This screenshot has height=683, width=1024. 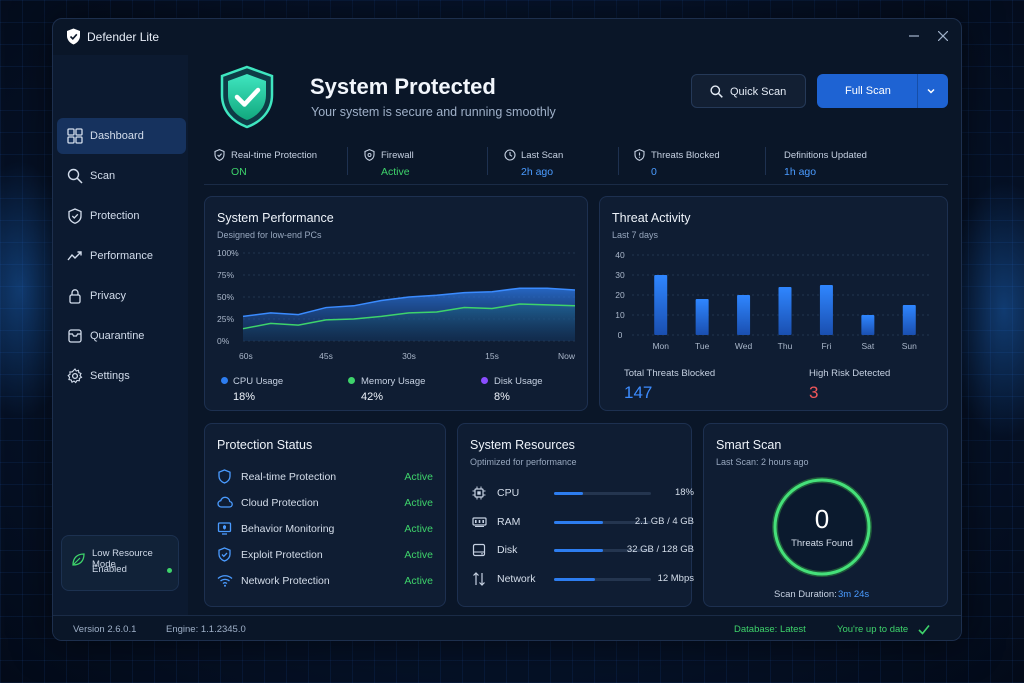 What do you see at coordinates (785, 346) in the screenshot?
I see `x-tick-label: Thu` at bounding box center [785, 346].